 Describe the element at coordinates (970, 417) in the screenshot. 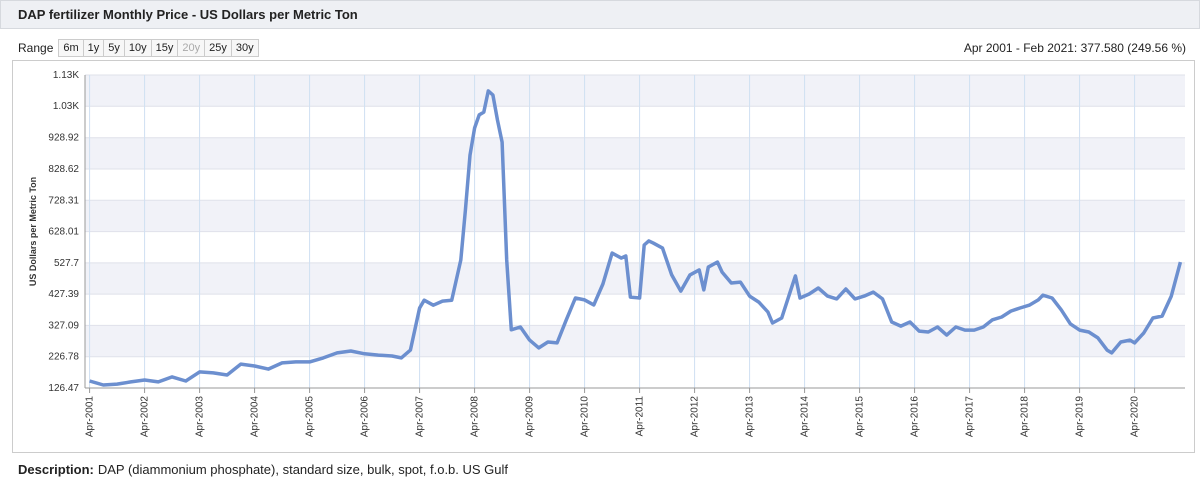

I see `x-tick-label: Apr-2017` at that location.